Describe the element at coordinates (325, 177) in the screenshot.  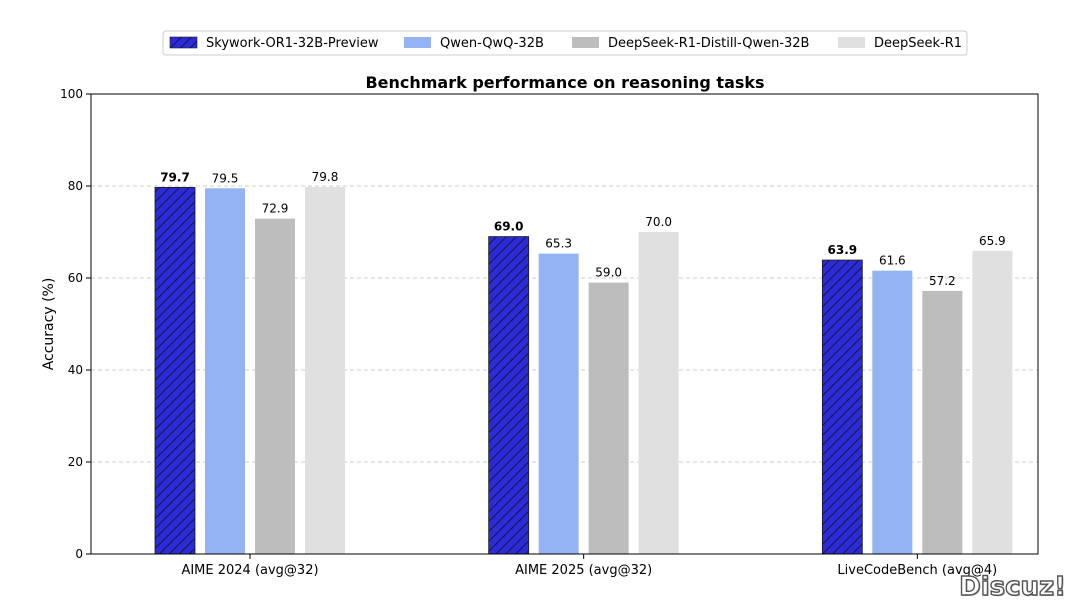
I see `value-label-0-3: 79.8` at that location.